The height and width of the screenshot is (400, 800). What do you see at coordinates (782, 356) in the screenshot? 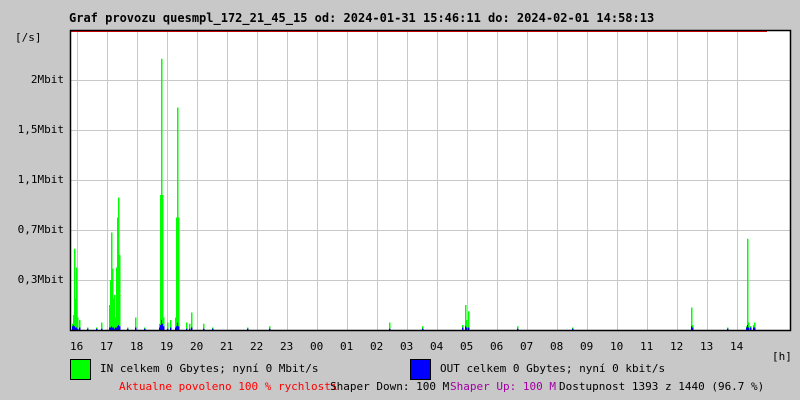
I see `x-axis-unit: [h]` at bounding box center [782, 356].